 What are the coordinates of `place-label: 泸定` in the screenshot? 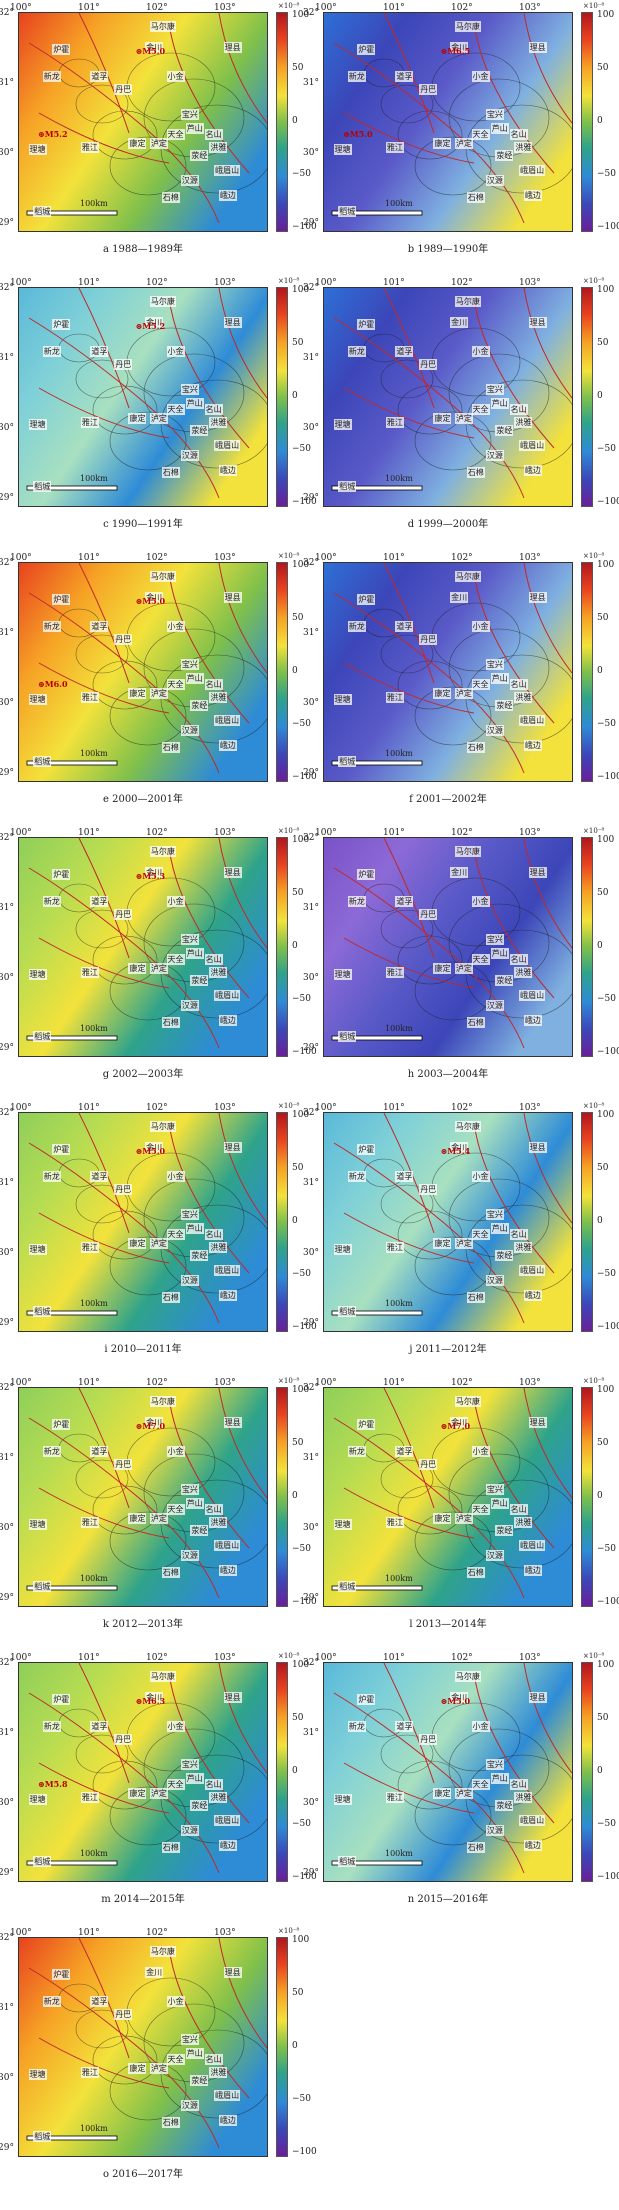 It's located at (158, 143).